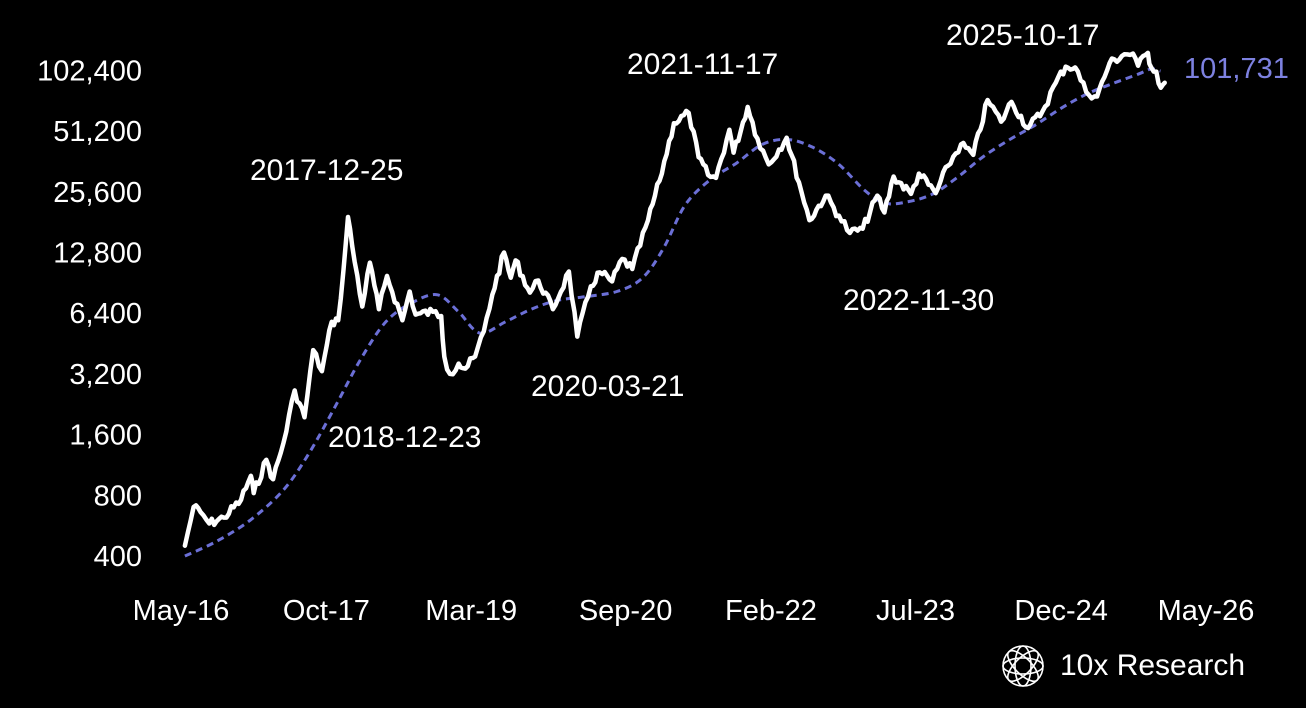 The width and height of the screenshot is (1306, 708). Describe the element at coordinates (326, 611) in the screenshot. I see `x-tick-label: Oct-17` at that location.